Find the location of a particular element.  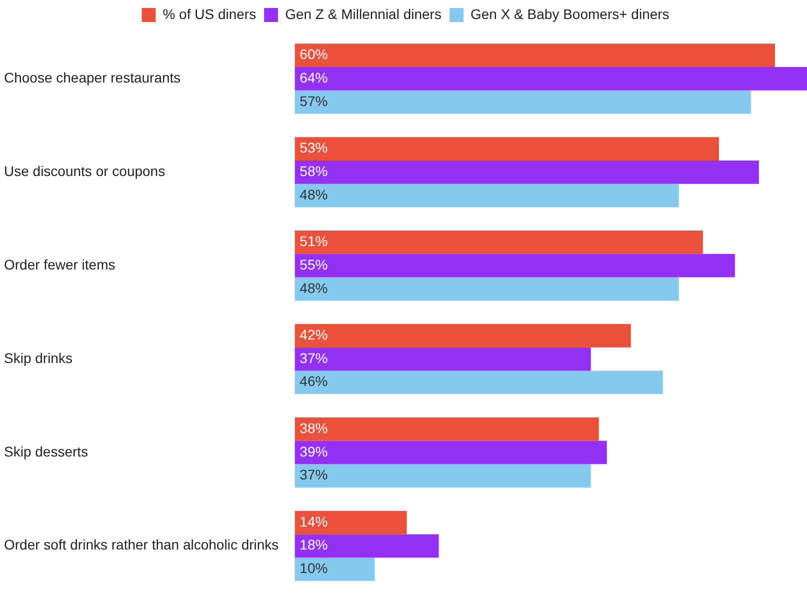

data-label: 51% is located at coordinates (314, 241).